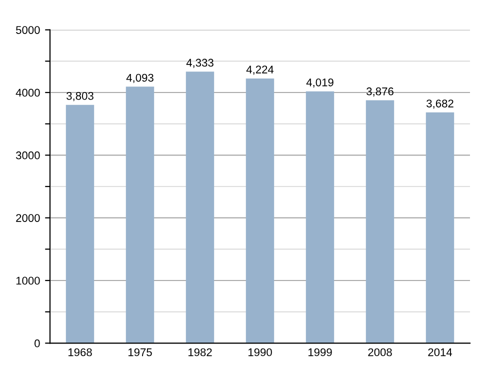 This screenshot has width=500, height=373. What do you see at coordinates (380, 352) in the screenshot?
I see `x-tick-label: 2008` at bounding box center [380, 352].